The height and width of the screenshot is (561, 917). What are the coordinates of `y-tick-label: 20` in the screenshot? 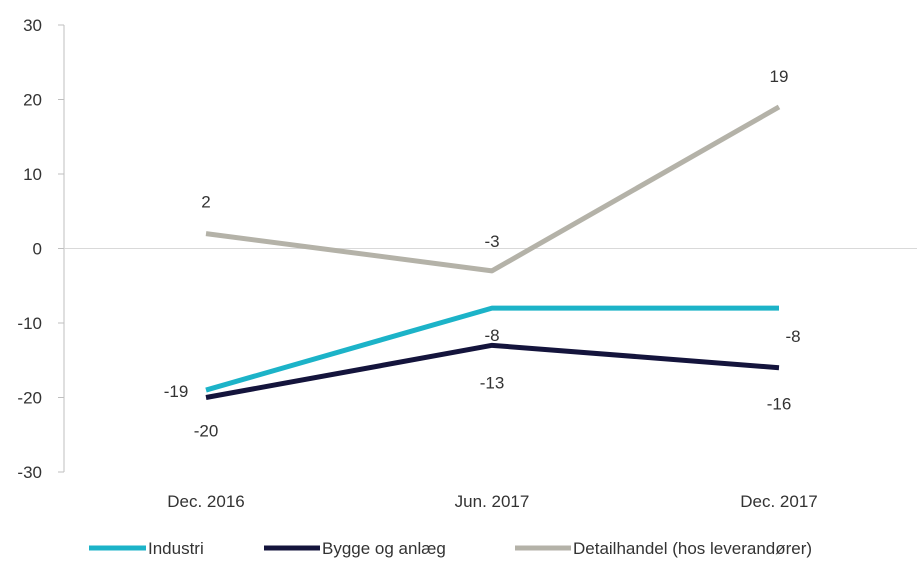 It's located at (32, 100).